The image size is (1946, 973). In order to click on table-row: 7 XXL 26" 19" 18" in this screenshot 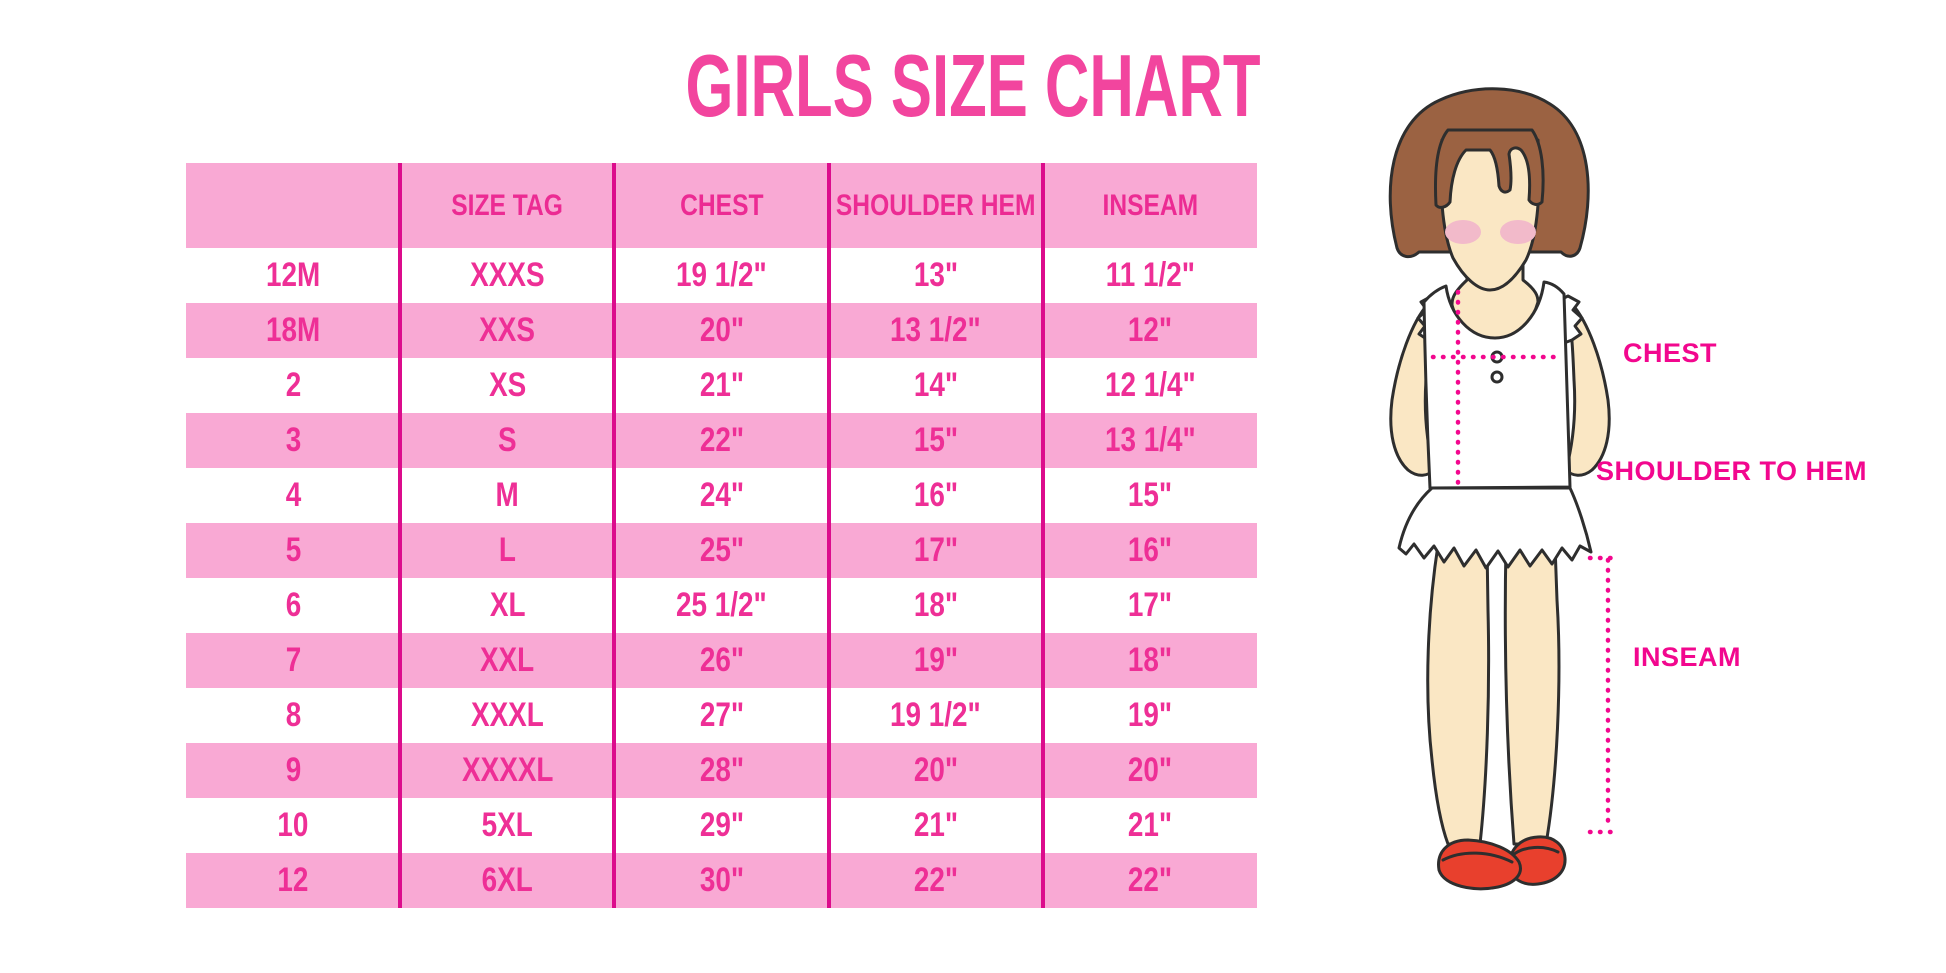, I will do `click(721, 660)`.